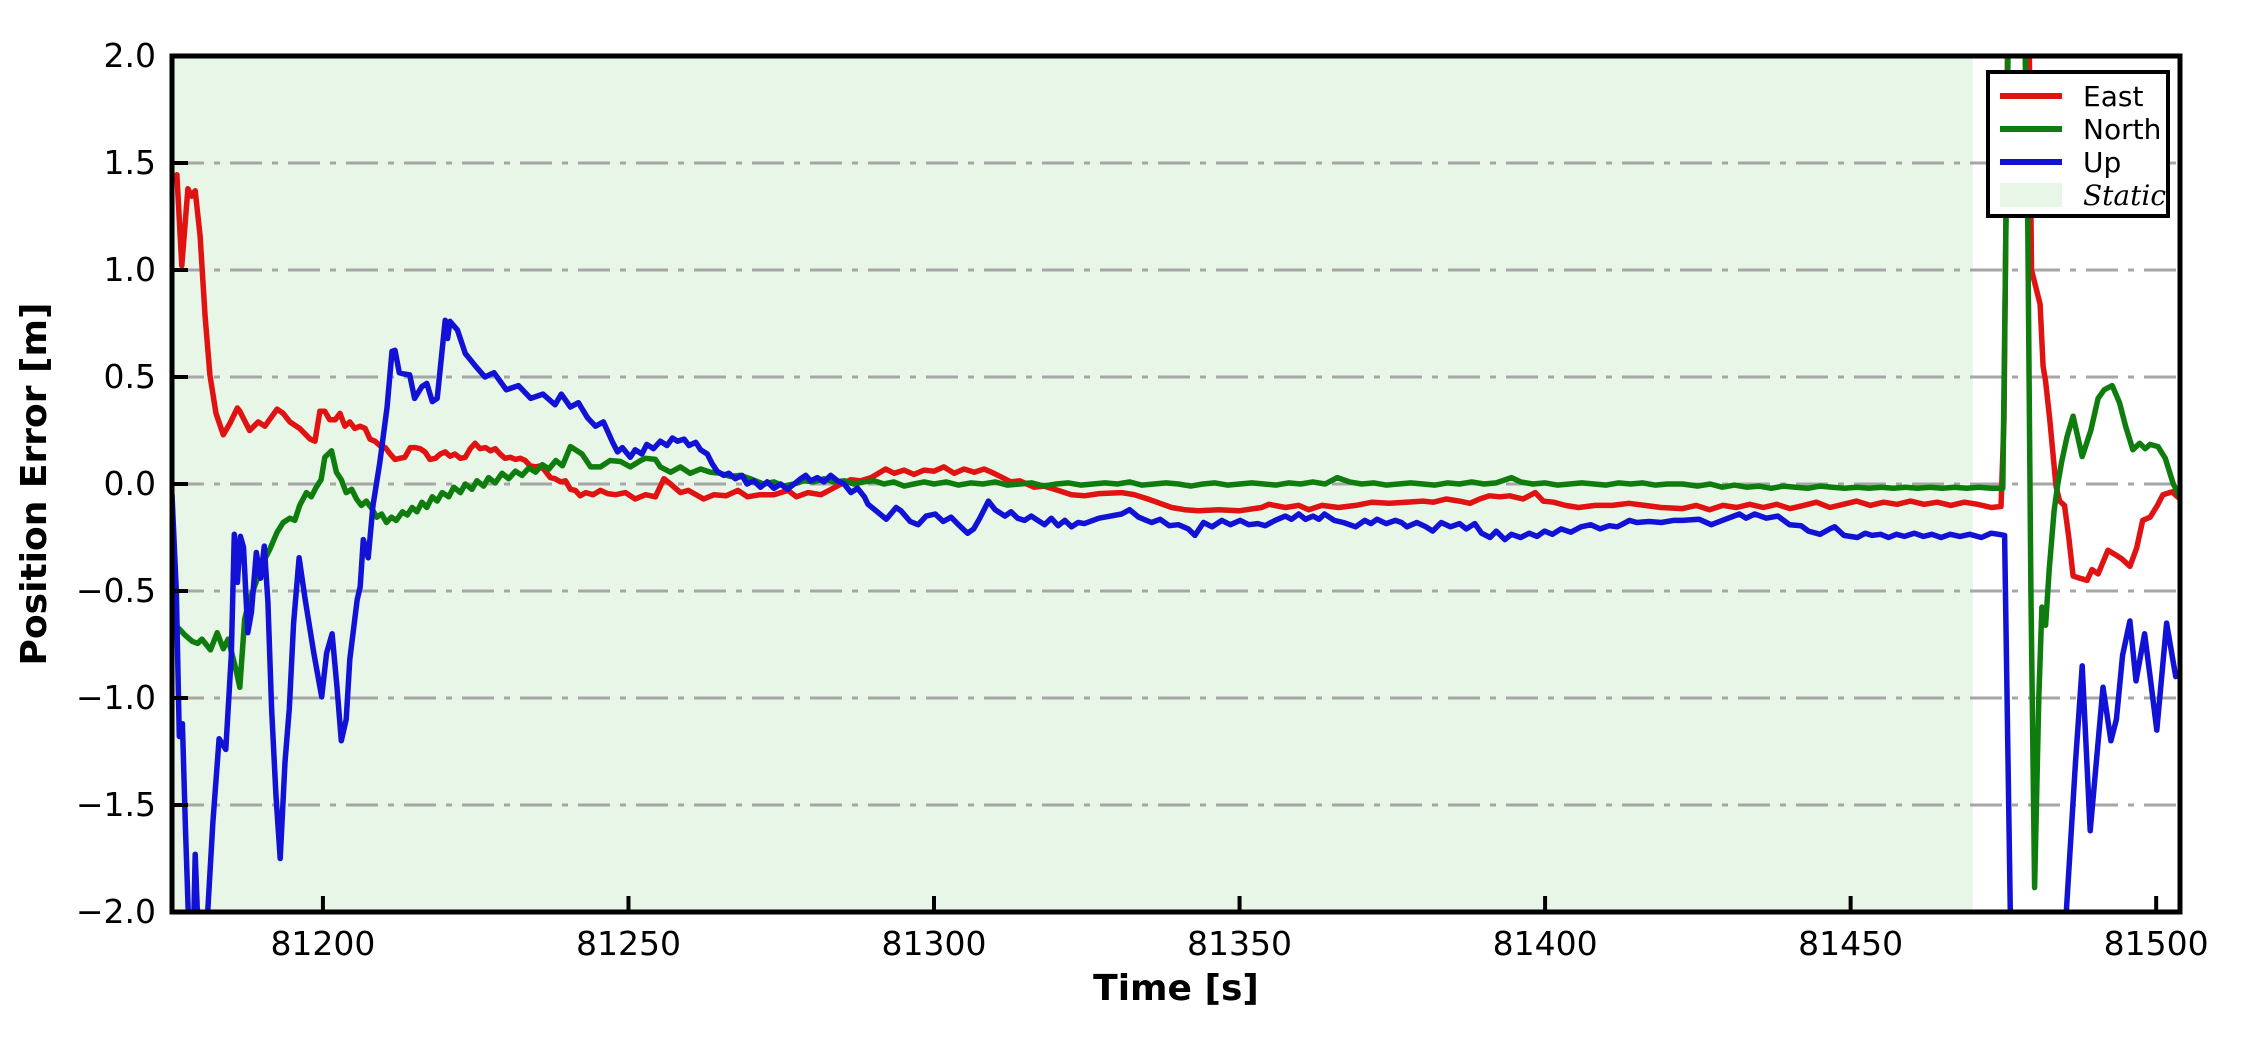 Image resolution: width=2250 pixels, height=1050 pixels. What do you see at coordinates (2060, 162) in the screenshot?
I see `legend-item-up: Up` at bounding box center [2060, 162].